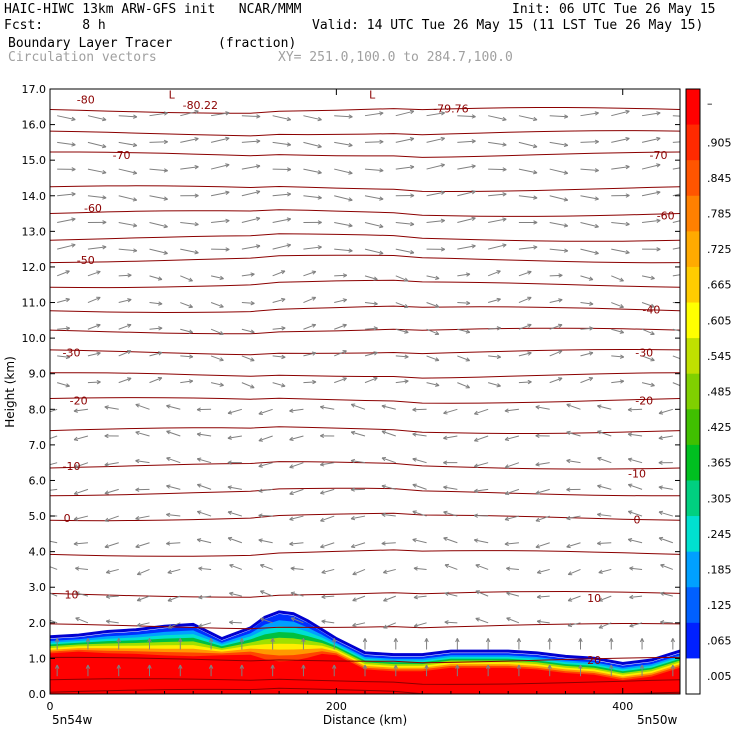 The width and height of the screenshot is (740, 740). I want to click on contour-label: -50, so click(86, 260).